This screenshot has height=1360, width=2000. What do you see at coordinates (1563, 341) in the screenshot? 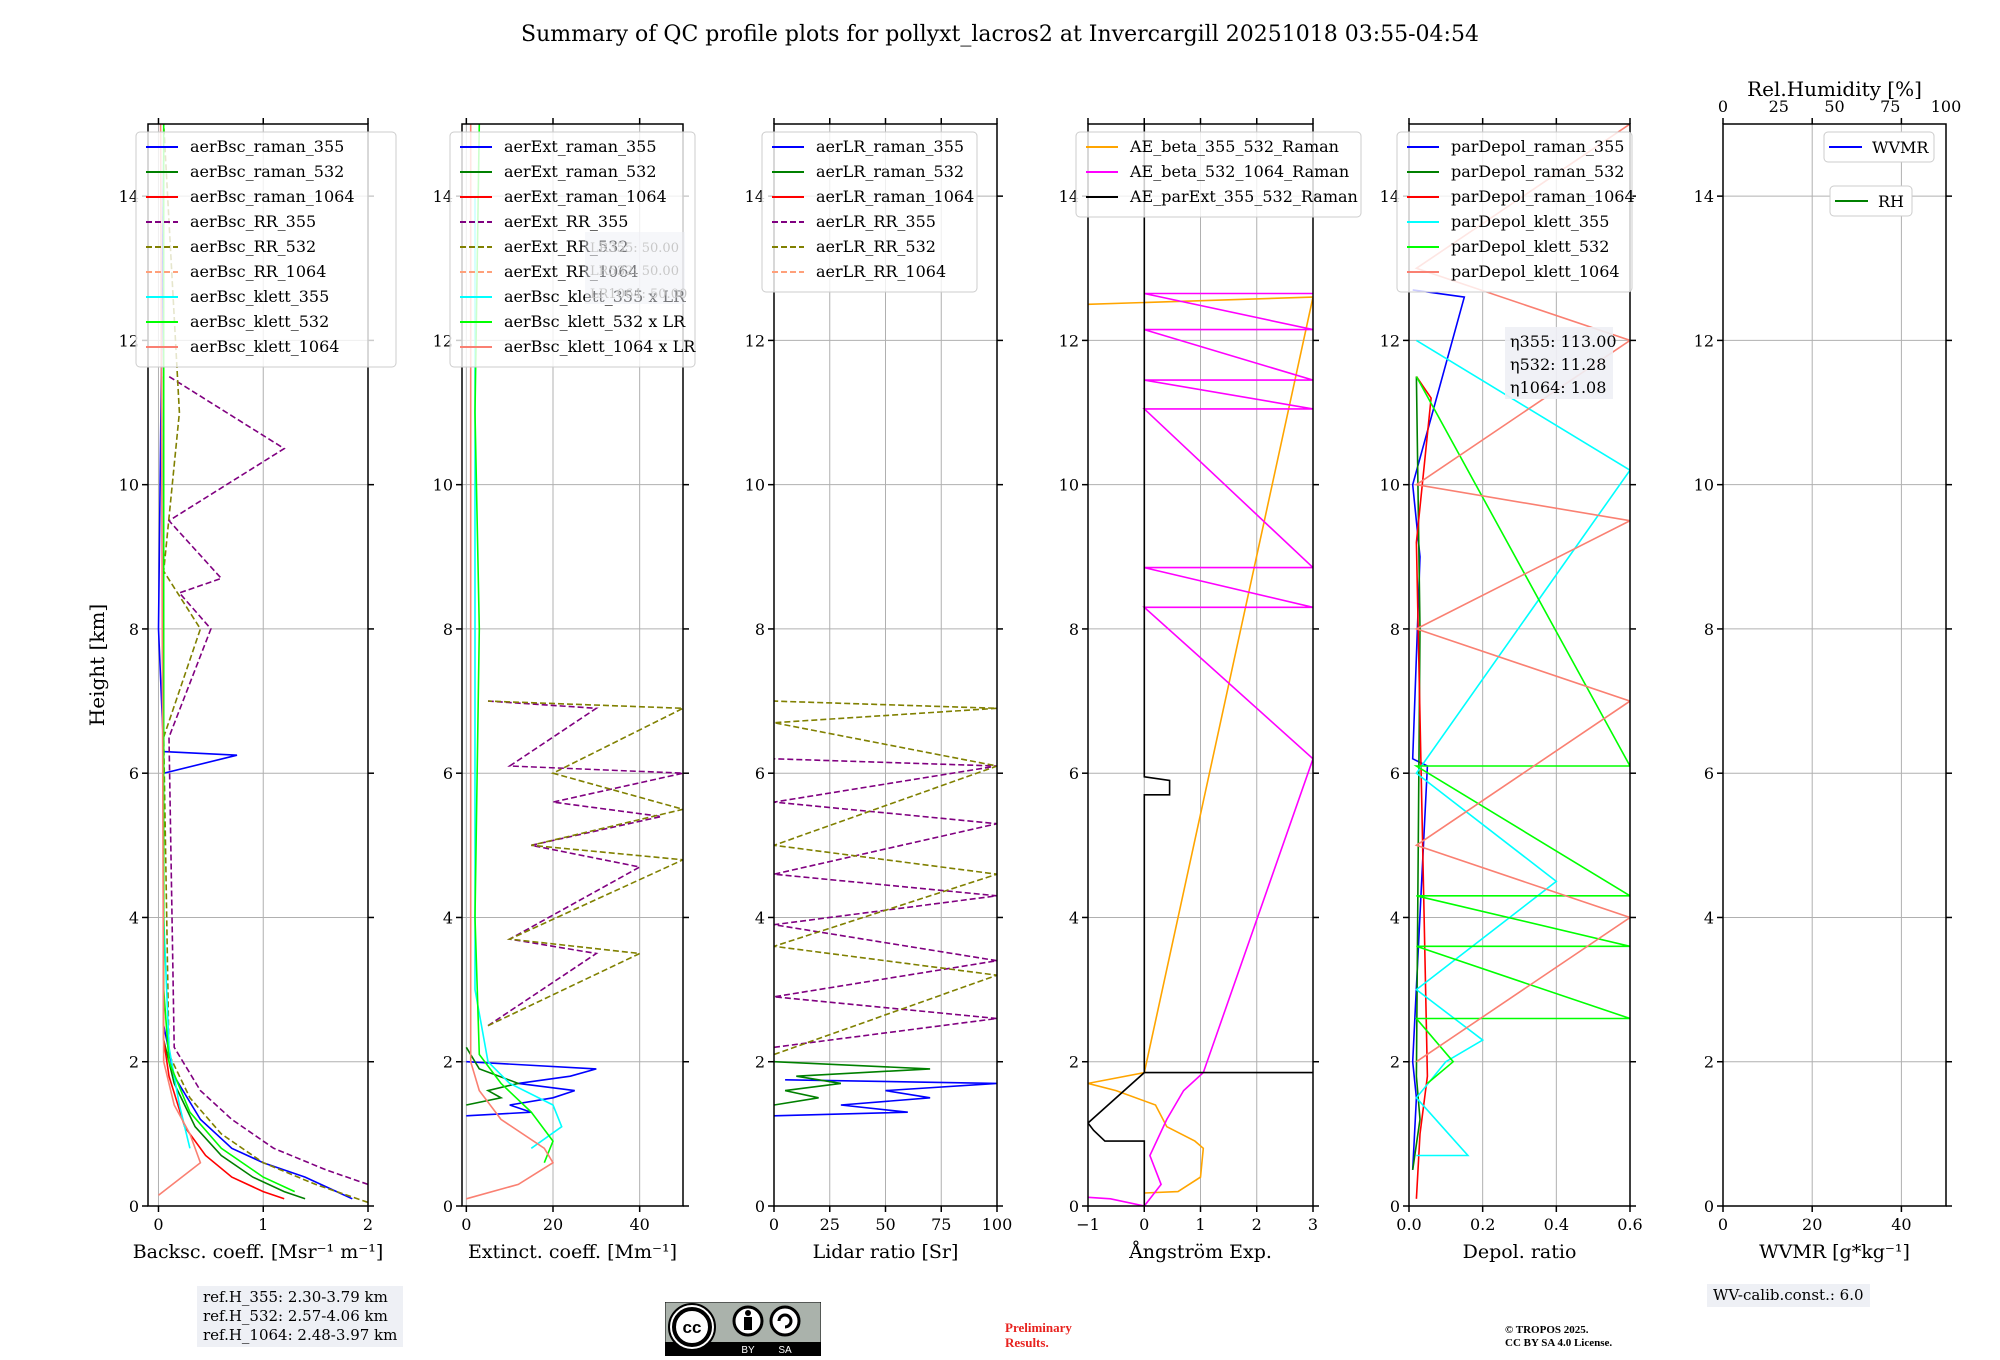
I see `annotation-text: η355: 113.00` at bounding box center [1563, 341].